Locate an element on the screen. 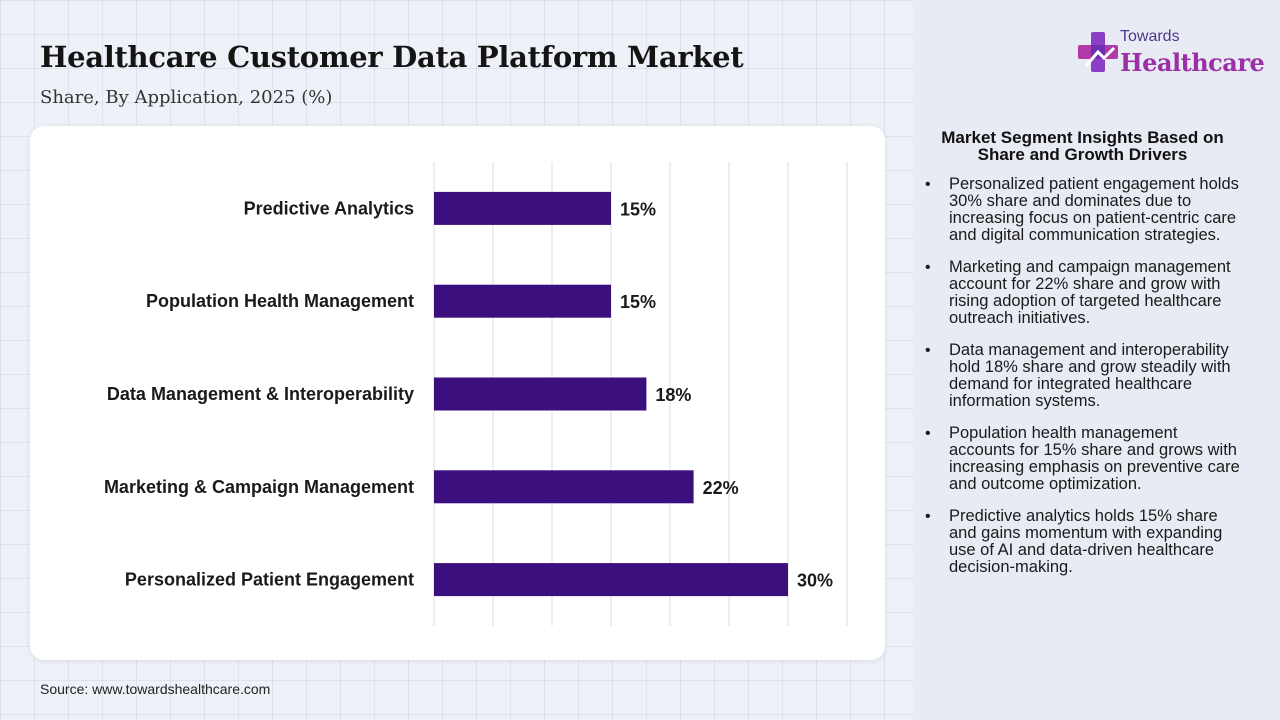 The width and height of the screenshot is (1280, 720). category-label: Data Management & Interoperability is located at coordinates (260, 394).